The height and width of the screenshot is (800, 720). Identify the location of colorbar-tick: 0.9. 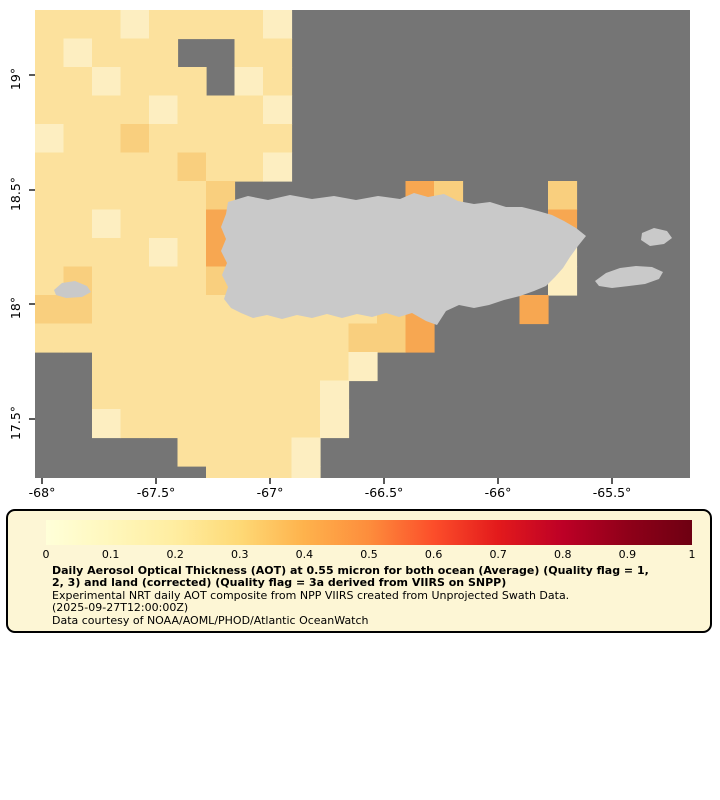
(627, 554).